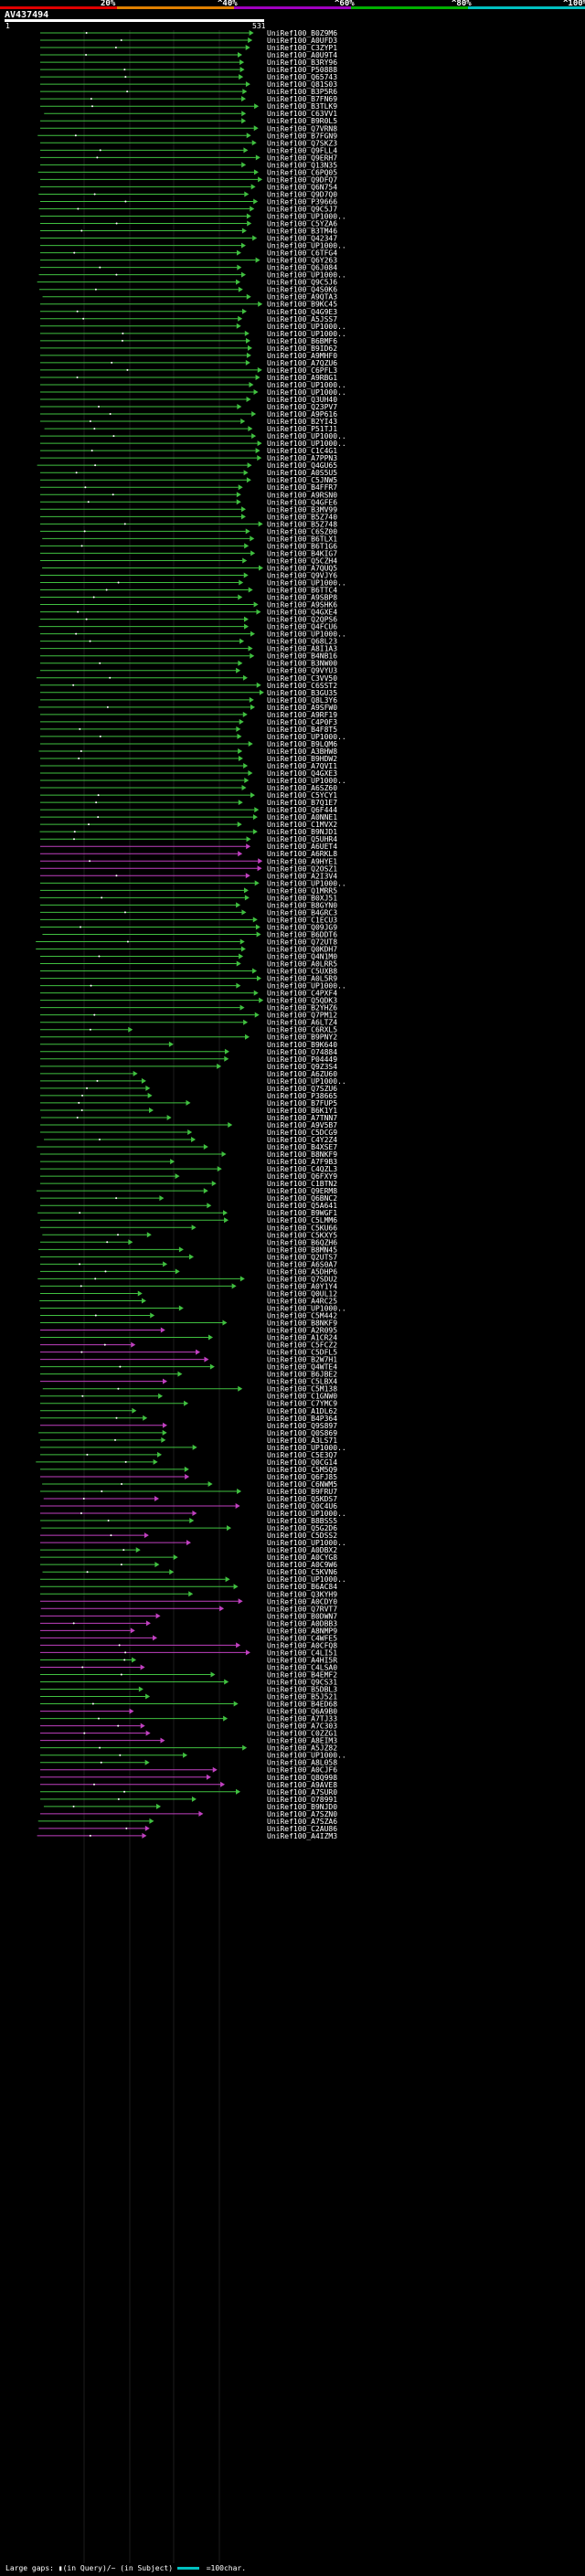 The height and width of the screenshot is (2576, 585). What do you see at coordinates (189, 1264) in the screenshot?
I see `hit-row: UniRef100_A6S0A7` at bounding box center [189, 1264].